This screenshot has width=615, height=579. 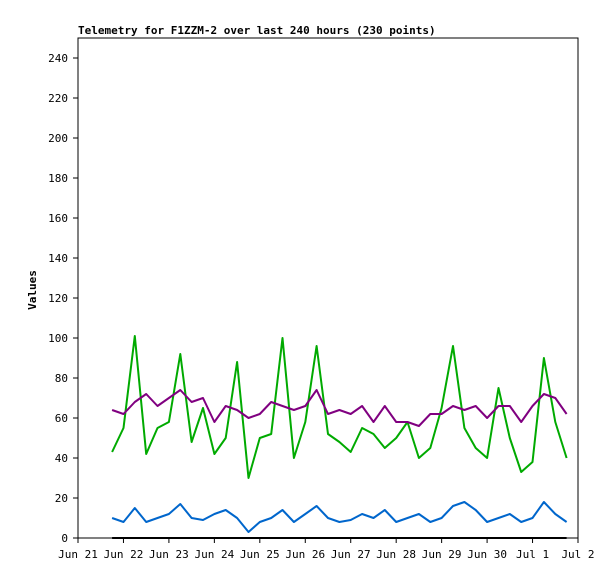 What do you see at coordinates (58, 178) in the screenshot?
I see `y-tick-label: 180` at bounding box center [58, 178].